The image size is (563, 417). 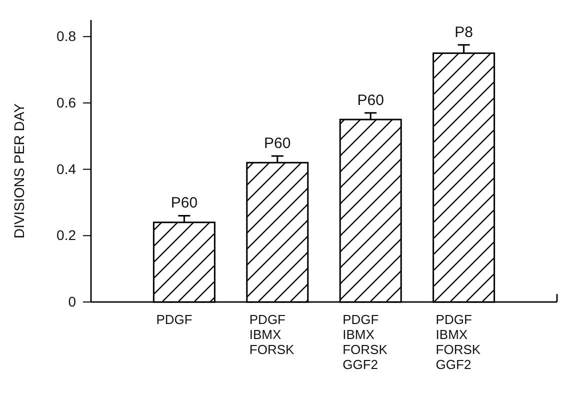 I want to click on y-tick-label: 0.8, so click(x=66, y=36).